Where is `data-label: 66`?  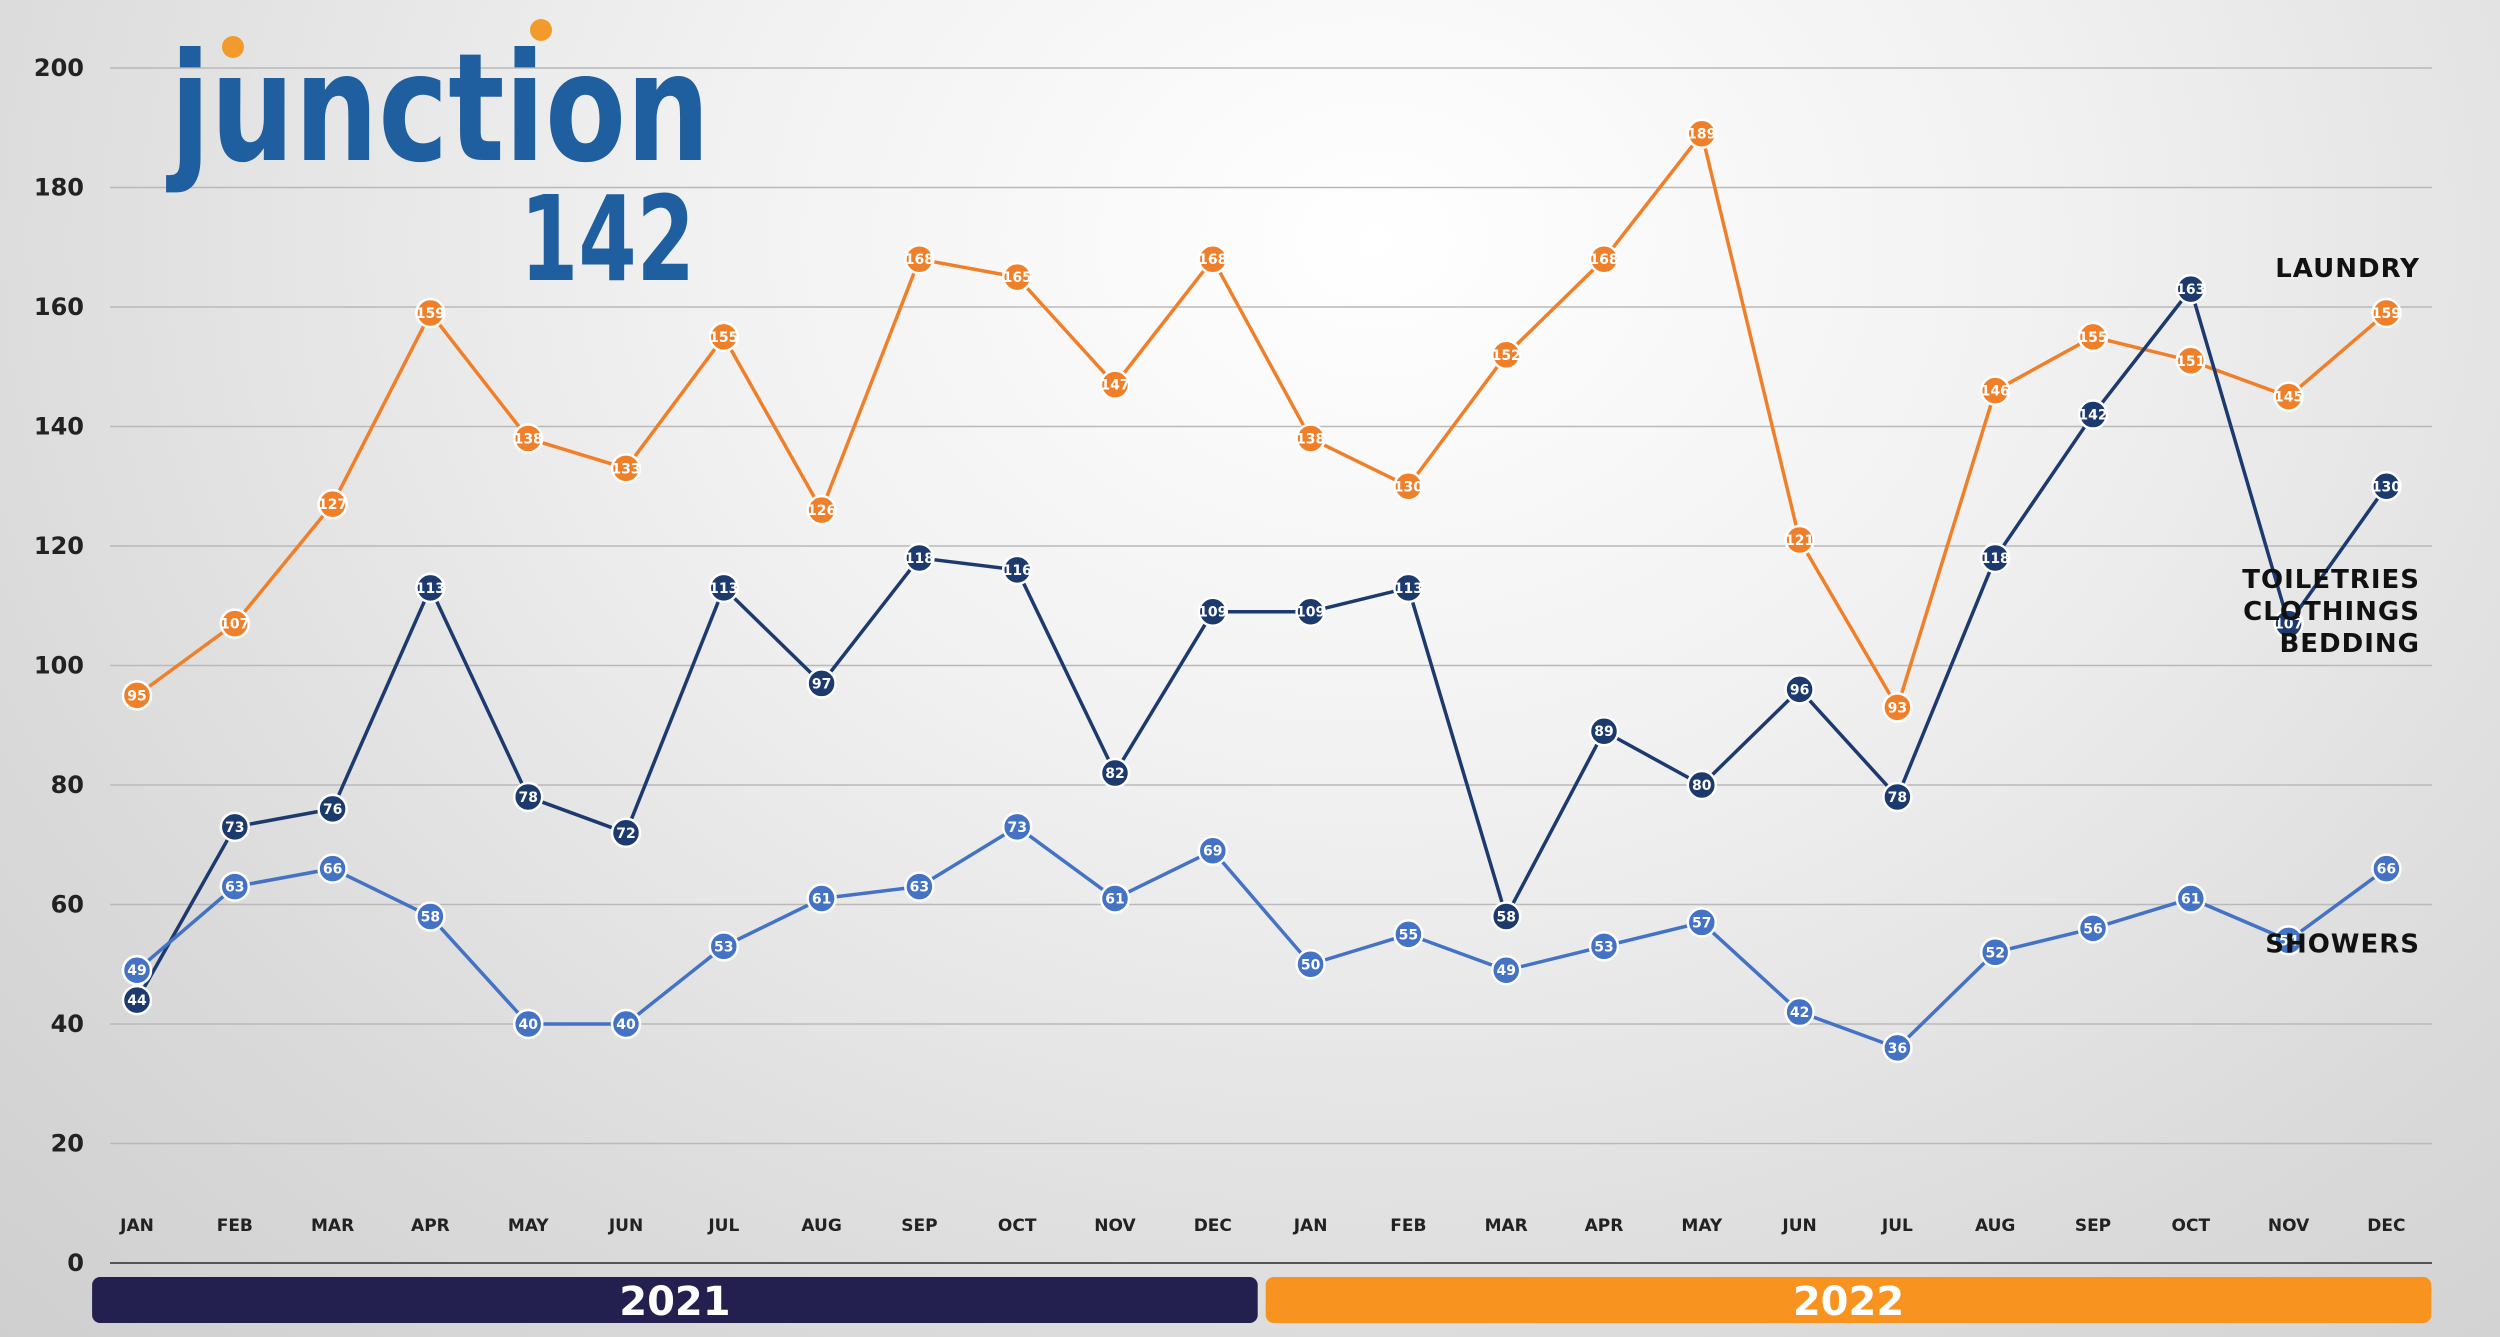 data-label: 66 is located at coordinates (2386, 870).